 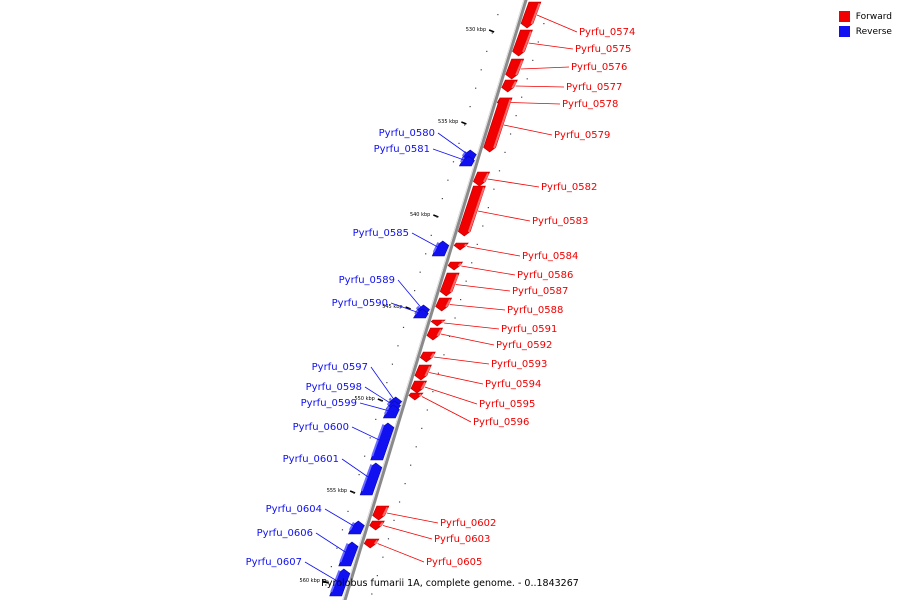 I want to click on gene-label: Pyrfu_0598, so click(x=334, y=387).